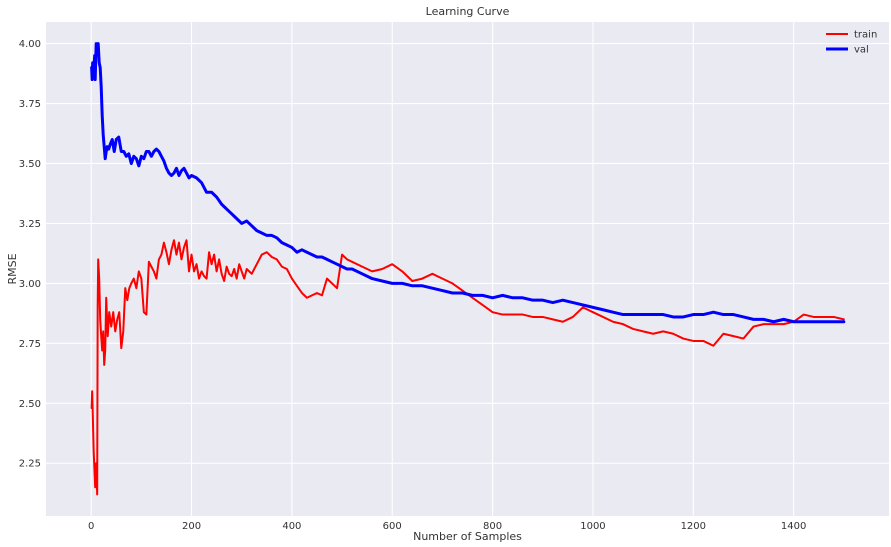 The width and height of the screenshot is (891, 547). I want to click on y-tick-label: 3.25, so click(30, 224).